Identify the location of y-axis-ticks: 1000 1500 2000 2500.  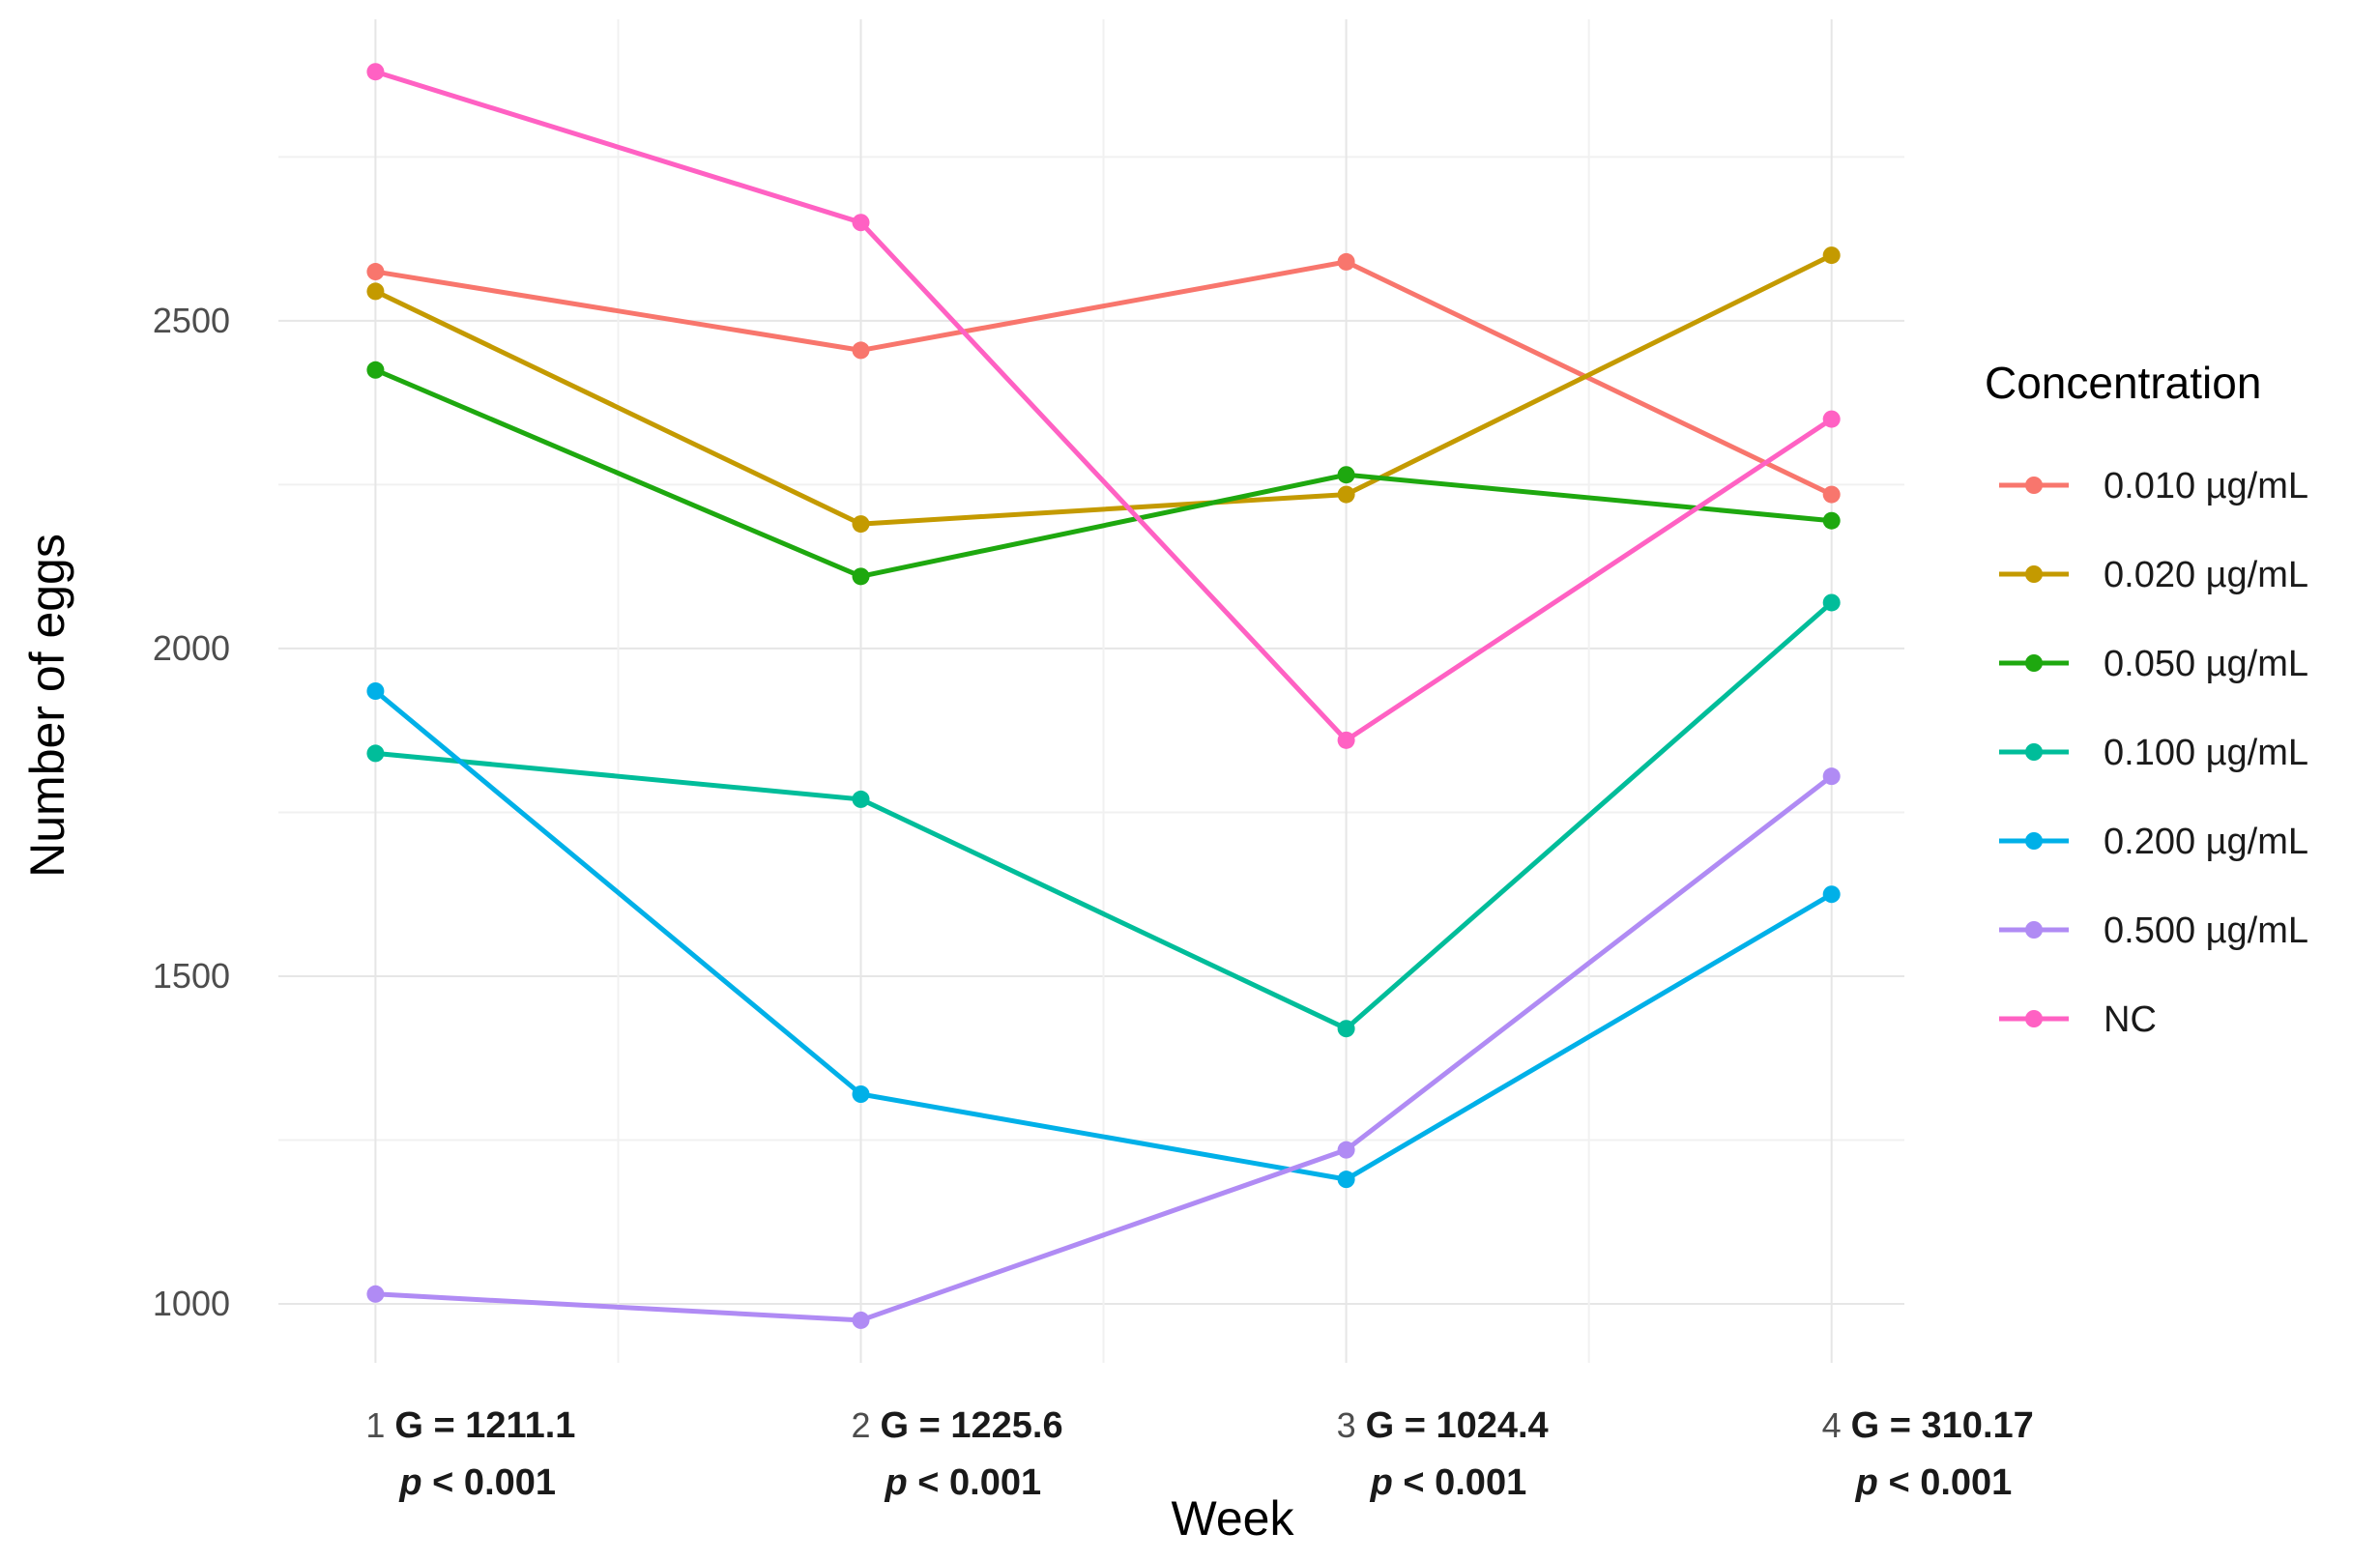
(192, 812).